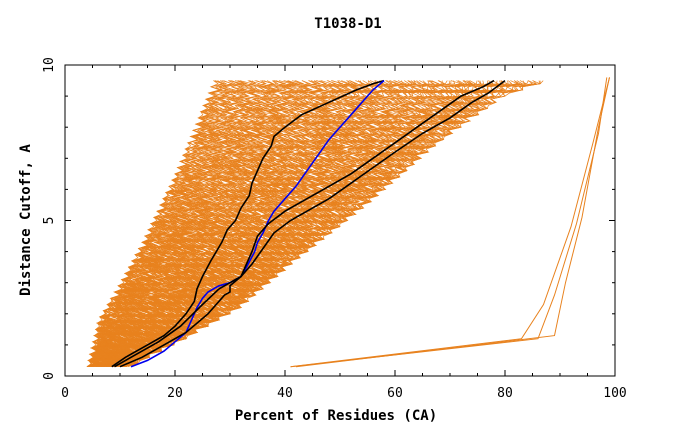 The height and width of the screenshot is (440, 680). What do you see at coordinates (49, 221) in the screenshot?
I see `y-tick-label: 5` at bounding box center [49, 221].